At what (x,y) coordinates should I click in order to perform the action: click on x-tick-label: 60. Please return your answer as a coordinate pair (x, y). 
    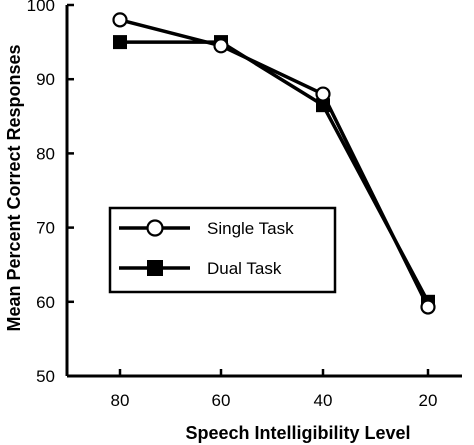
    Looking at the image, I should click on (221, 400).